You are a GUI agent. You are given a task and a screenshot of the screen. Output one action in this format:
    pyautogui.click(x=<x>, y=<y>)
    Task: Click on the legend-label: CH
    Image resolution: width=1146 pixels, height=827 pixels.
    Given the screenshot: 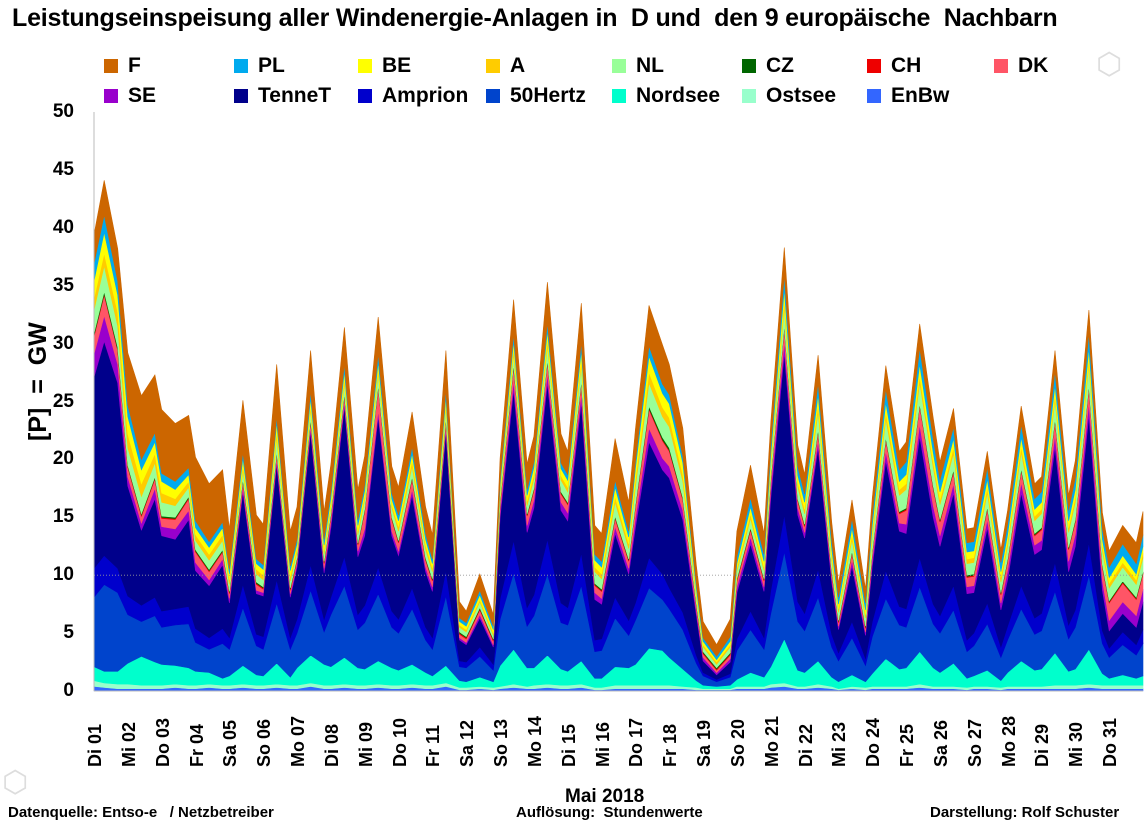 What is the action you would take?
    pyautogui.click(x=906, y=65)
    